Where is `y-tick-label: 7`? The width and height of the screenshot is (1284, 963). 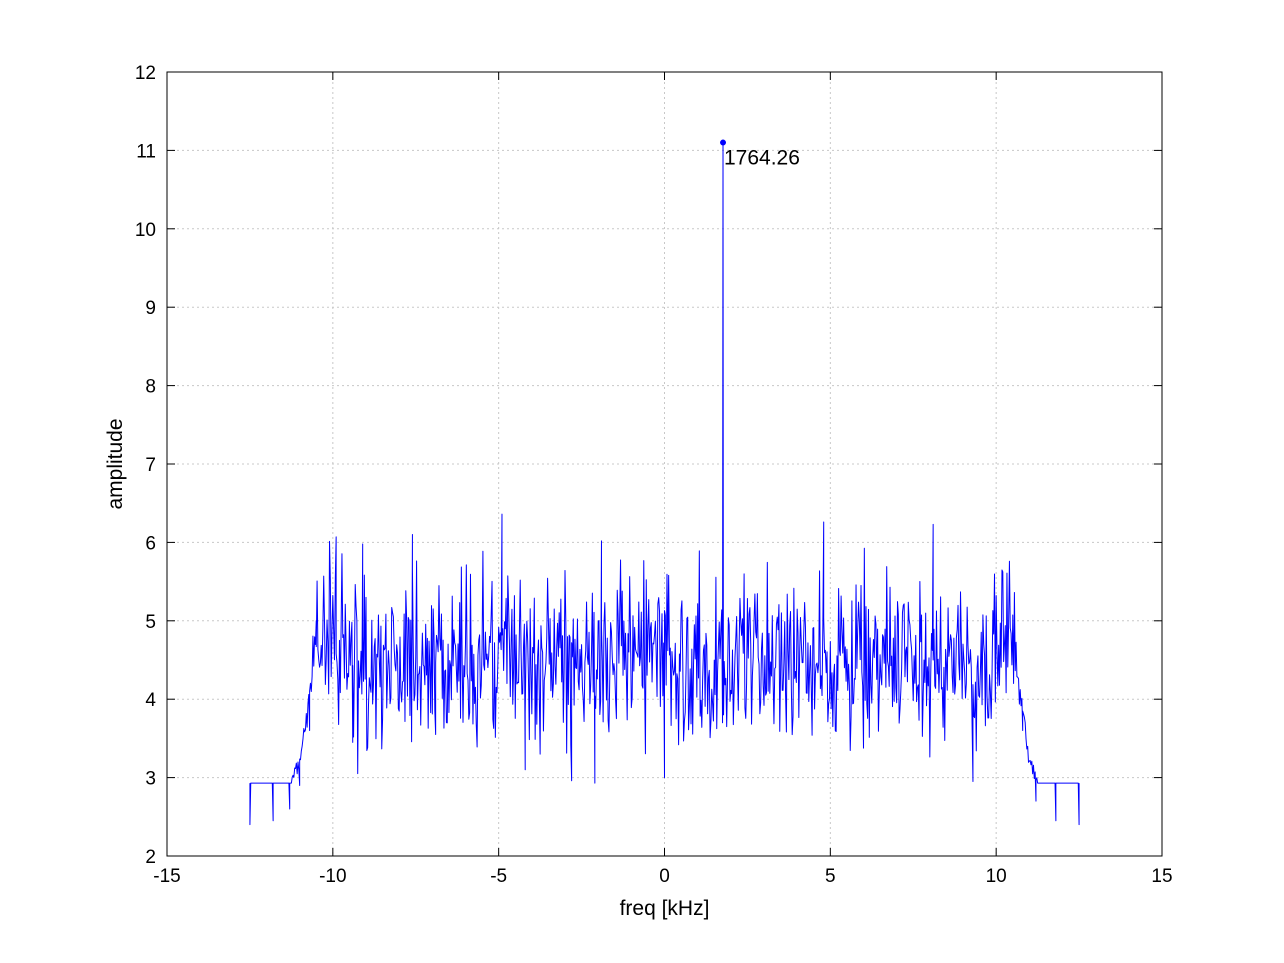 y-tick-label: 7 is located at coordinates (150, 465).